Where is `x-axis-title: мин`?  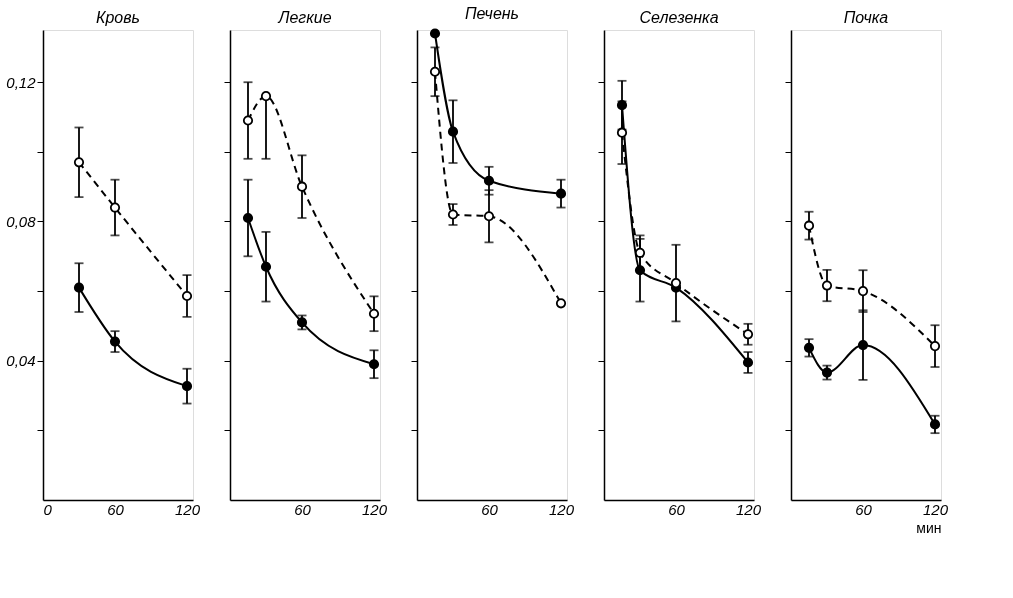
x-axis-title: мин is located at coordinates (929, 527).